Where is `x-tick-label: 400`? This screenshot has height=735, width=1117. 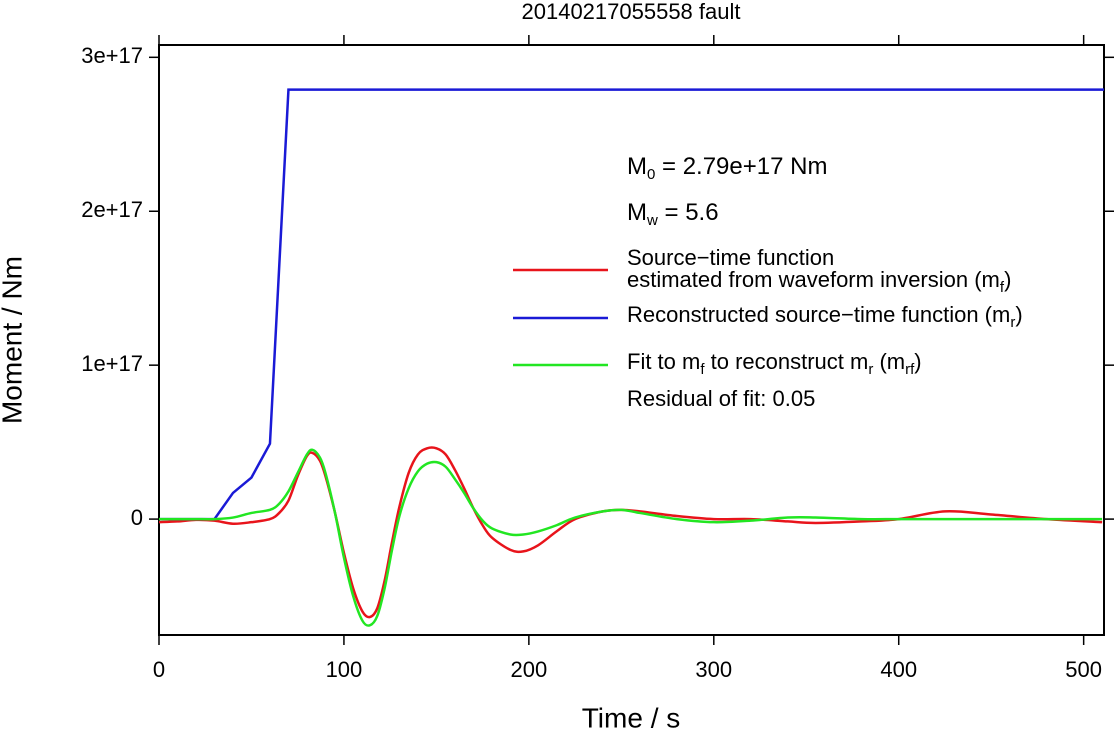
x-tick-label: 400 is located at coordinates (898, 669).